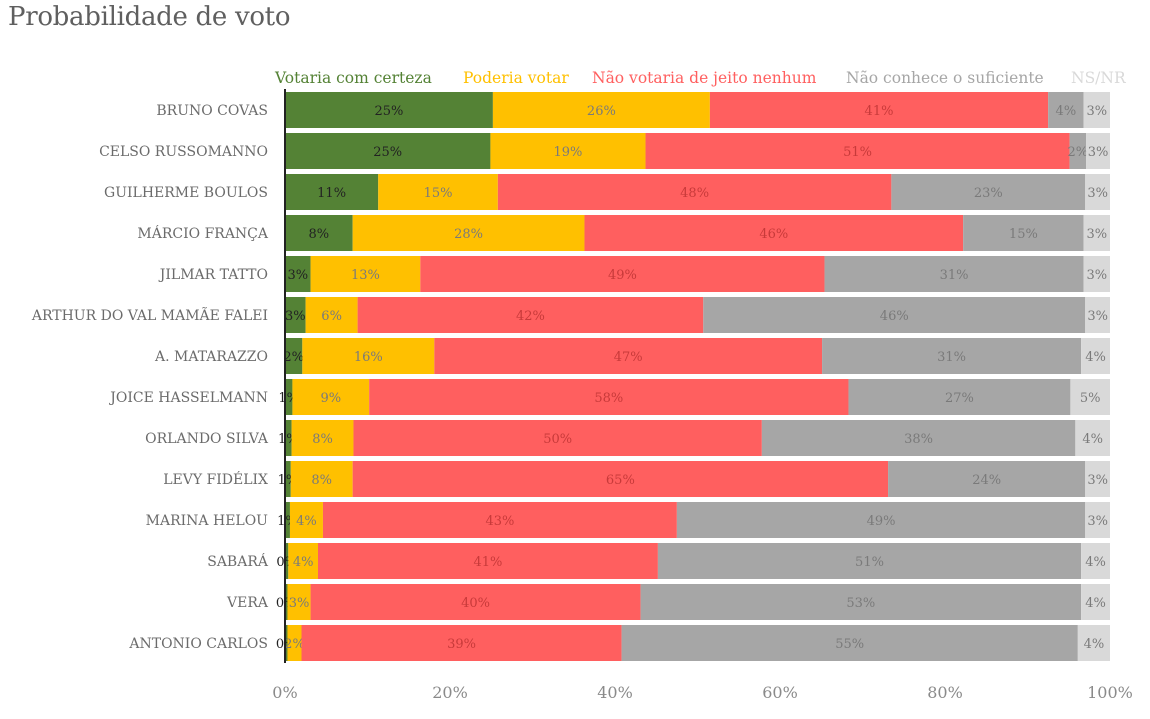 This screenshot has width=1150, height=719. I want to click on data-label: 39%, so click(461, 644).